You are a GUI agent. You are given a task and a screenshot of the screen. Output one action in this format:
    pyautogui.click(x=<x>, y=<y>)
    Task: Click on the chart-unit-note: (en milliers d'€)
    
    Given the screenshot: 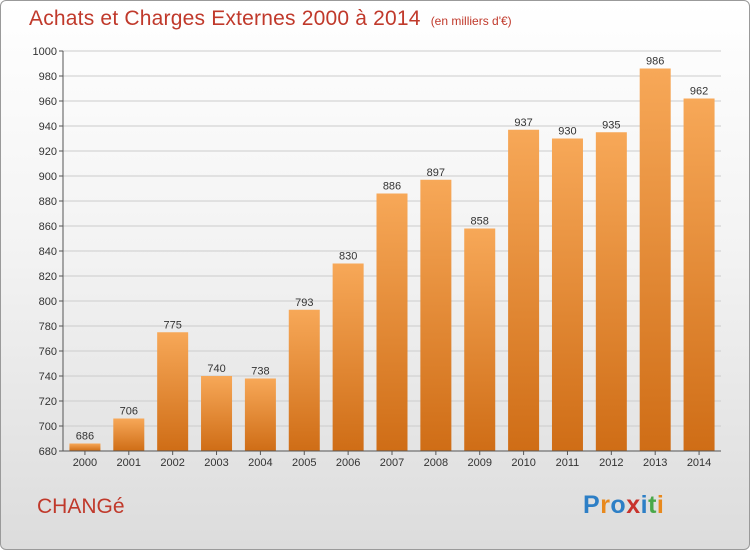 What is the action you would take?
    pyautogui.click(x=471, y=21)
    